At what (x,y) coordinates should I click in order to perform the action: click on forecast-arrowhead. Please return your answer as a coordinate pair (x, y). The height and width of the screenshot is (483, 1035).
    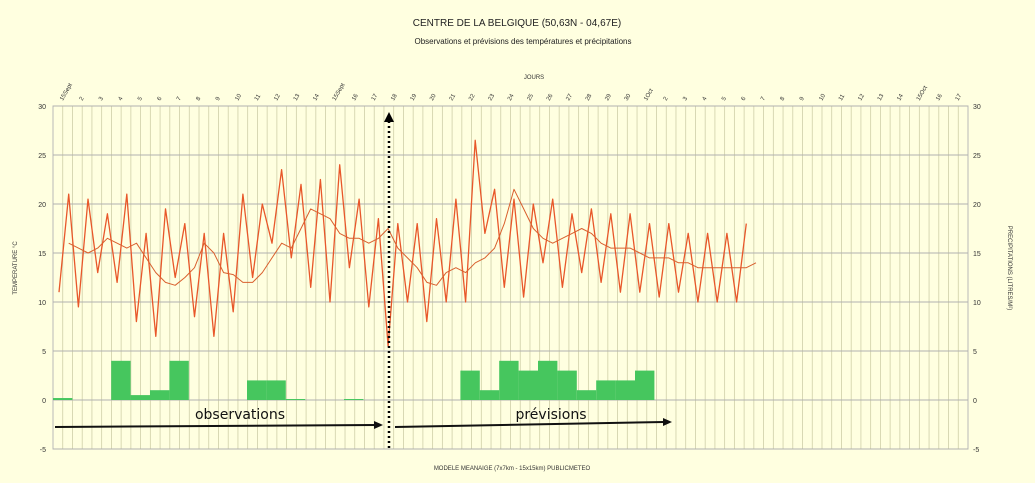
    Looking at the image, I should click on (667, 422).